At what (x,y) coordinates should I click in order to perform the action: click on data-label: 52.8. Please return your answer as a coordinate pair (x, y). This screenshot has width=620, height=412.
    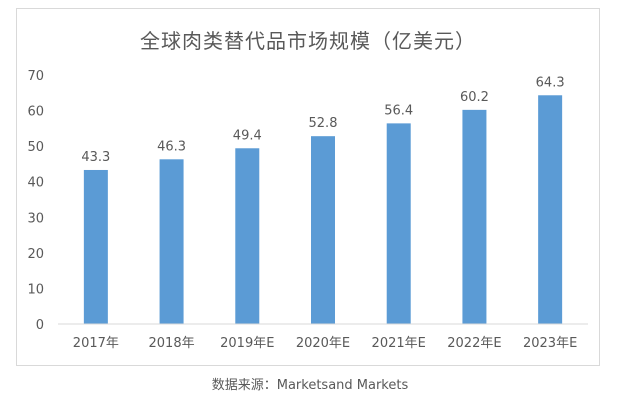
    Looking at the image, I should click on (323, 123).